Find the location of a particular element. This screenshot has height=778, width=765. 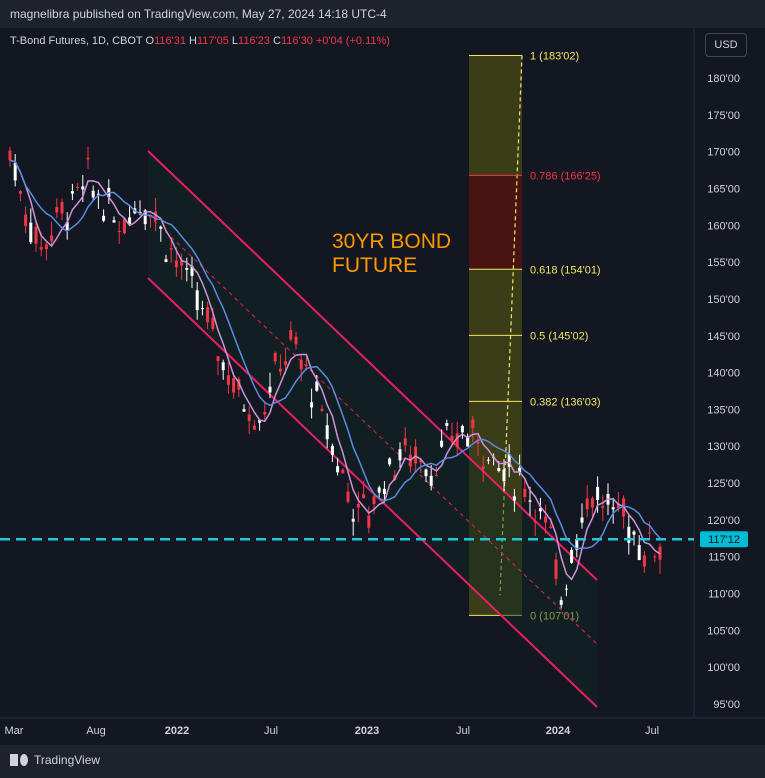

chart-annotation: 30YR BOND FUTURE is located at coordinates (391, 254).